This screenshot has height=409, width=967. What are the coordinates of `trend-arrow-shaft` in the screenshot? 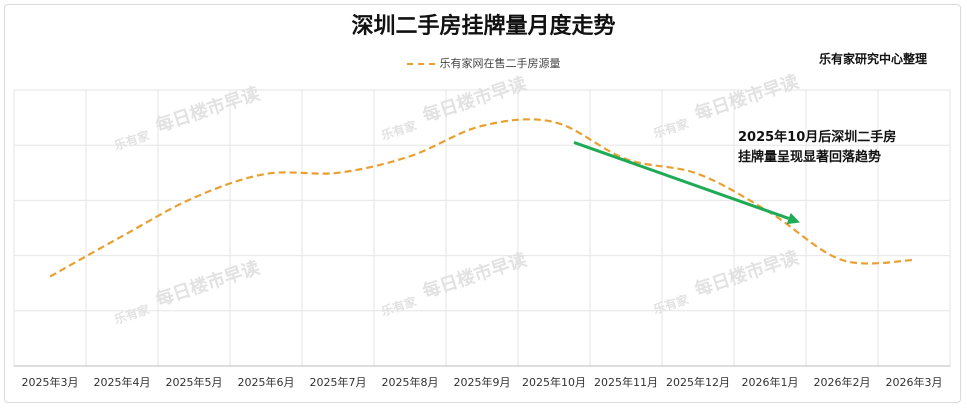 It's located at (681, 180).